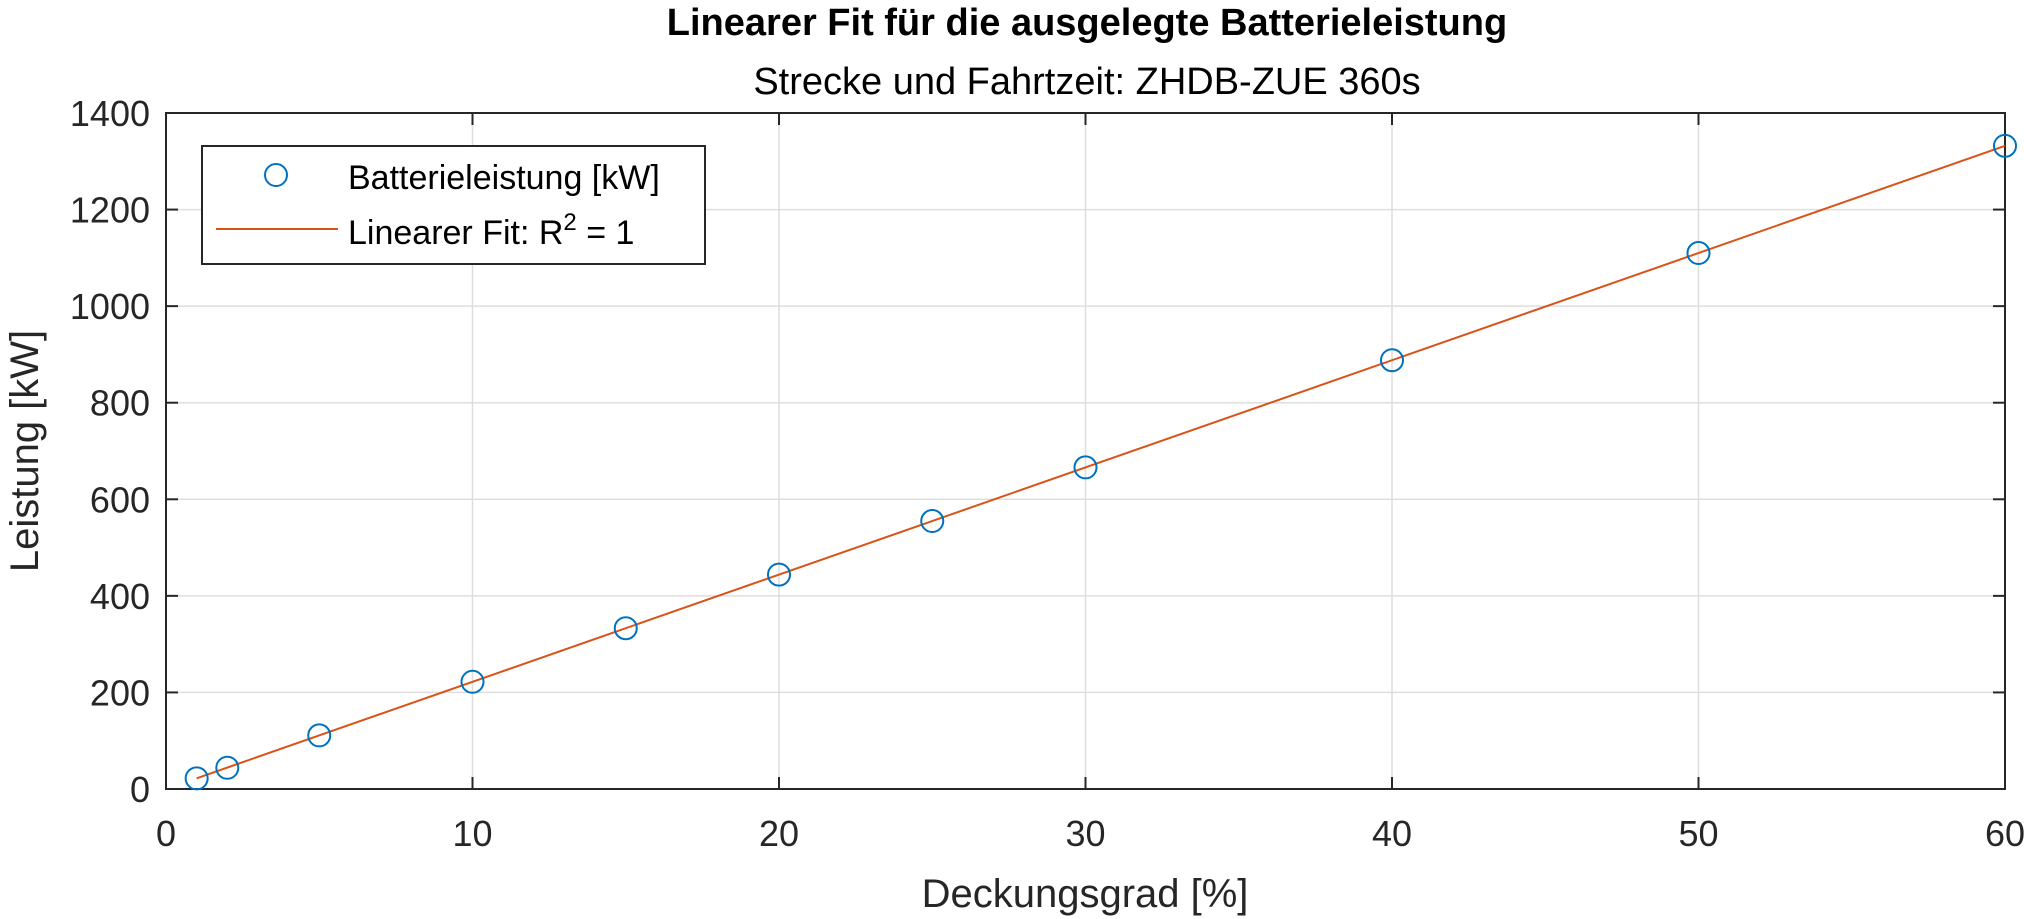 This screenshot has height=919, width=2024. I want to click on y-tick-label: 0, so click(140, 789).